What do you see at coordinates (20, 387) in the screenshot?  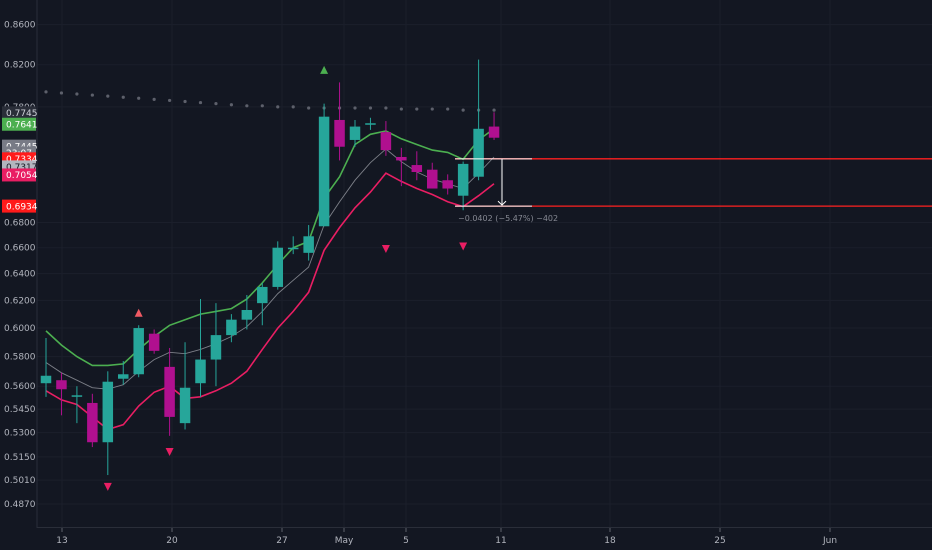 I see `price-tick-label: 0.5600` at bounding box center [20, 387].